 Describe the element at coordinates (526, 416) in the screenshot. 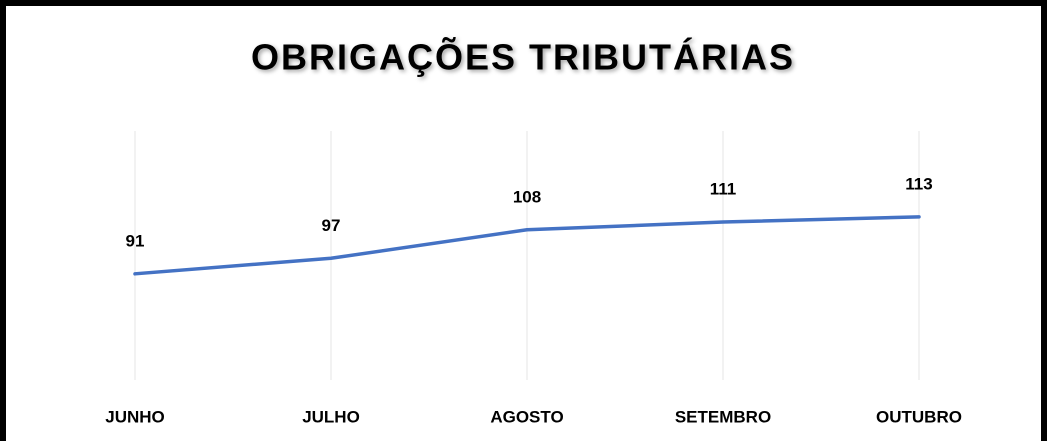

I see `x-tick-label: AGOSTO` at that location.